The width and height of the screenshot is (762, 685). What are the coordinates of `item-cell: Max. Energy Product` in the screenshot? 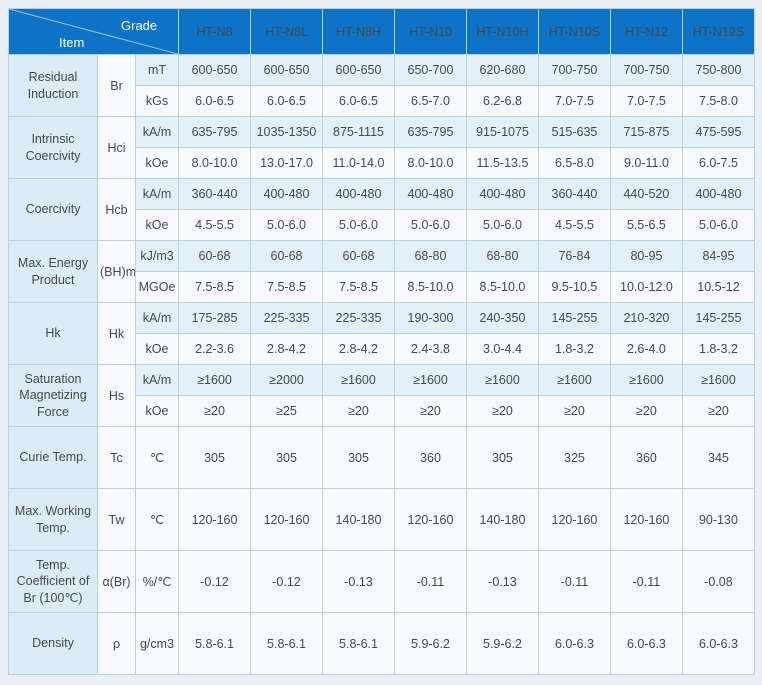 It's located at (53, 271).